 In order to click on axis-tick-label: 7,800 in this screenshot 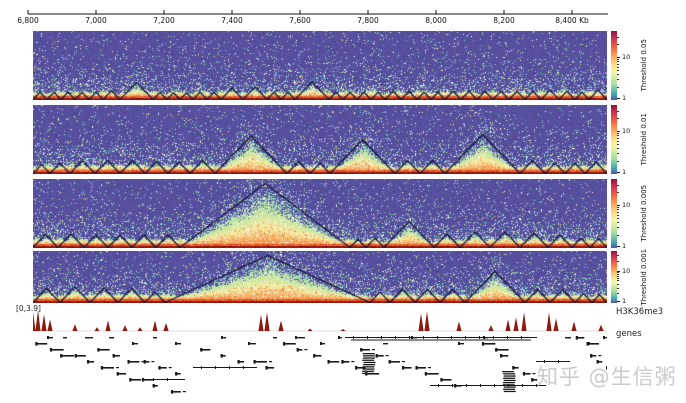, I will do `click(368, 20)`.